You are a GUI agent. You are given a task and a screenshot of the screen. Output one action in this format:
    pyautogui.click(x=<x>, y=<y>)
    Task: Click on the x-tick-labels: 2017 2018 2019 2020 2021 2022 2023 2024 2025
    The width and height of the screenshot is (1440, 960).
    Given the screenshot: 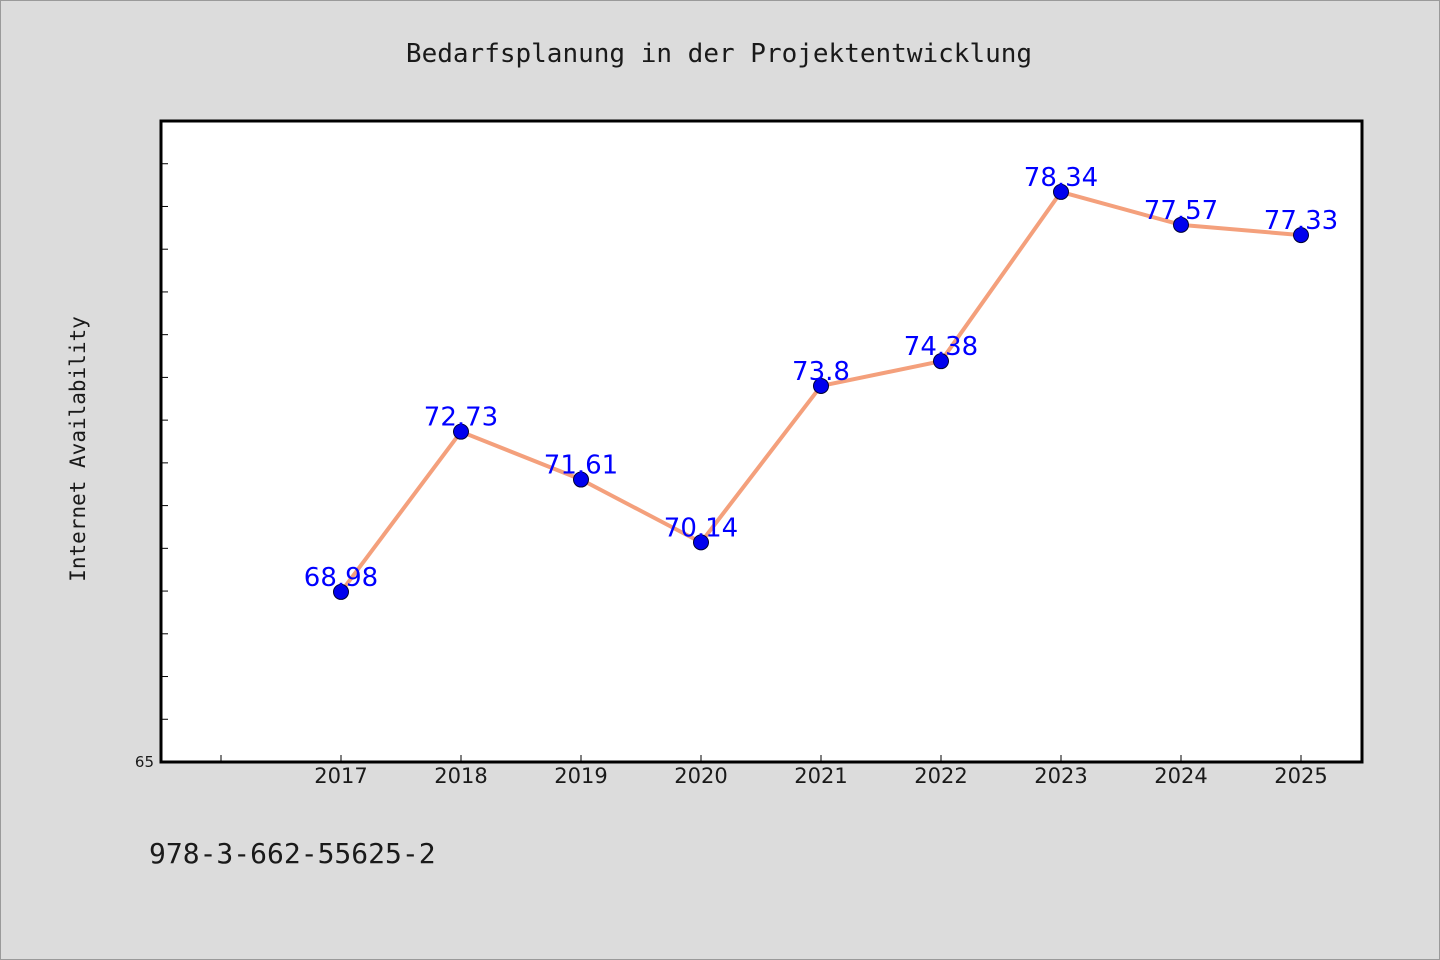 What is the action you would take?
    pyautogui.click(x=820, y=776)
    